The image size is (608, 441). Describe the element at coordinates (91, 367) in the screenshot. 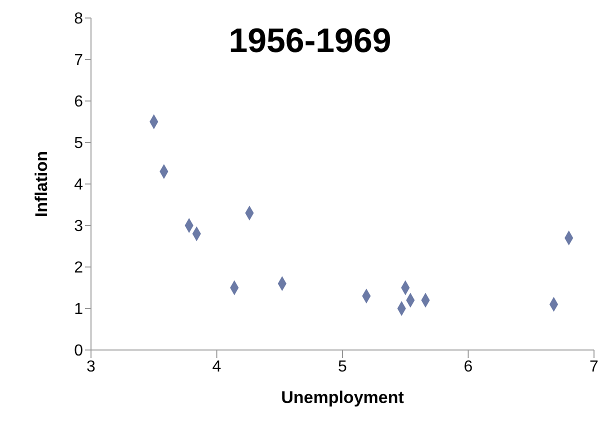

I see `x-tick-label: 3` at that location.